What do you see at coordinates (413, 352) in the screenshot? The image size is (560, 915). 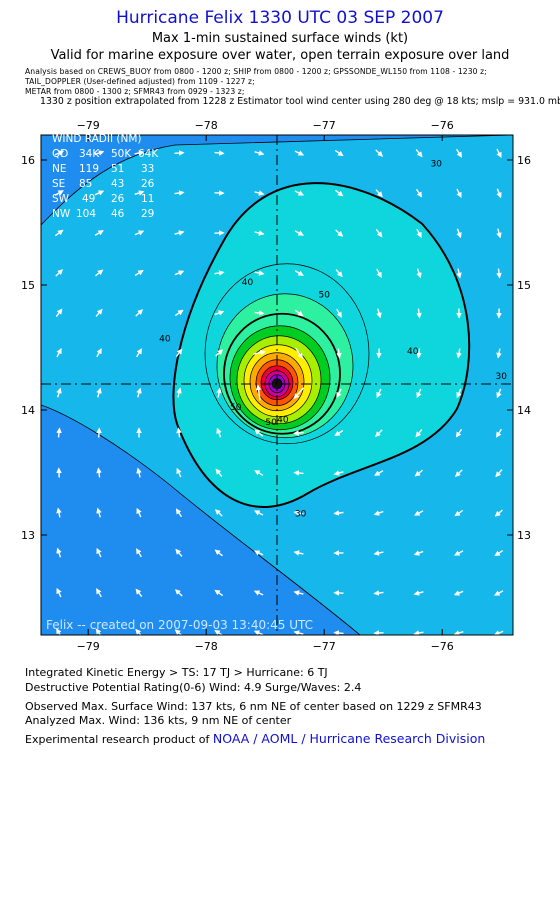 I see `contour-label: 40` at bounding box center [413, 352].